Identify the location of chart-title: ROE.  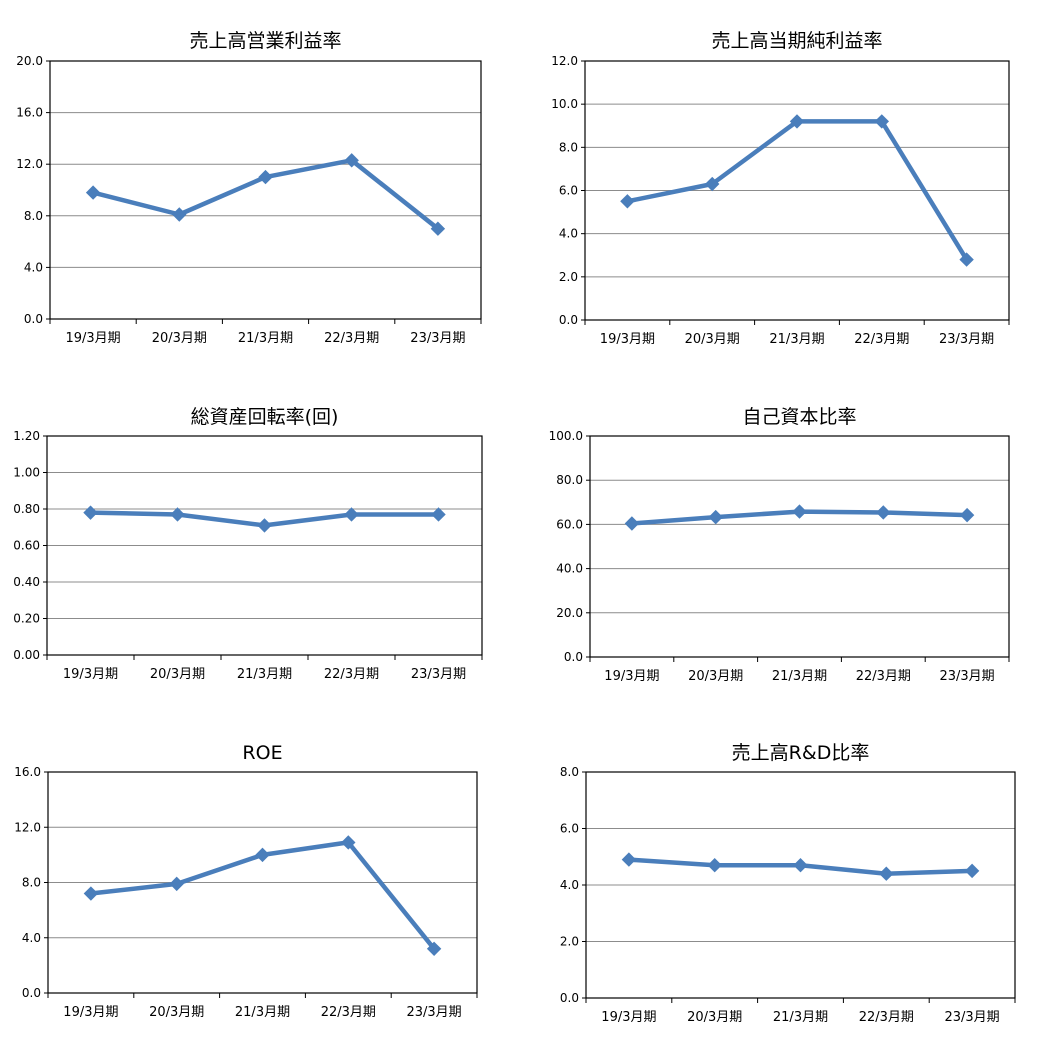
(262, 753).